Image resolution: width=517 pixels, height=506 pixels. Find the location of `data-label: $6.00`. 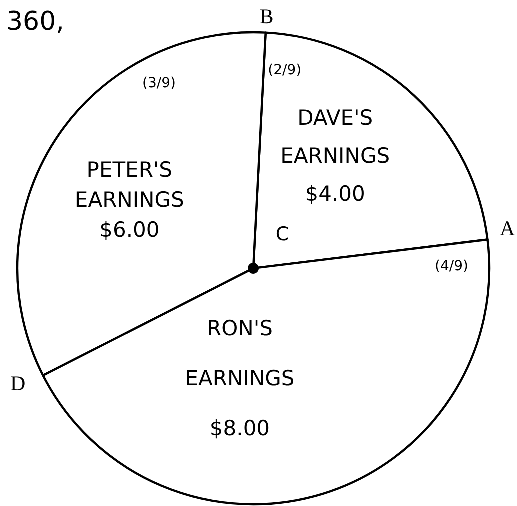

data-label: $6.00 is located at coordinates (130, 230).